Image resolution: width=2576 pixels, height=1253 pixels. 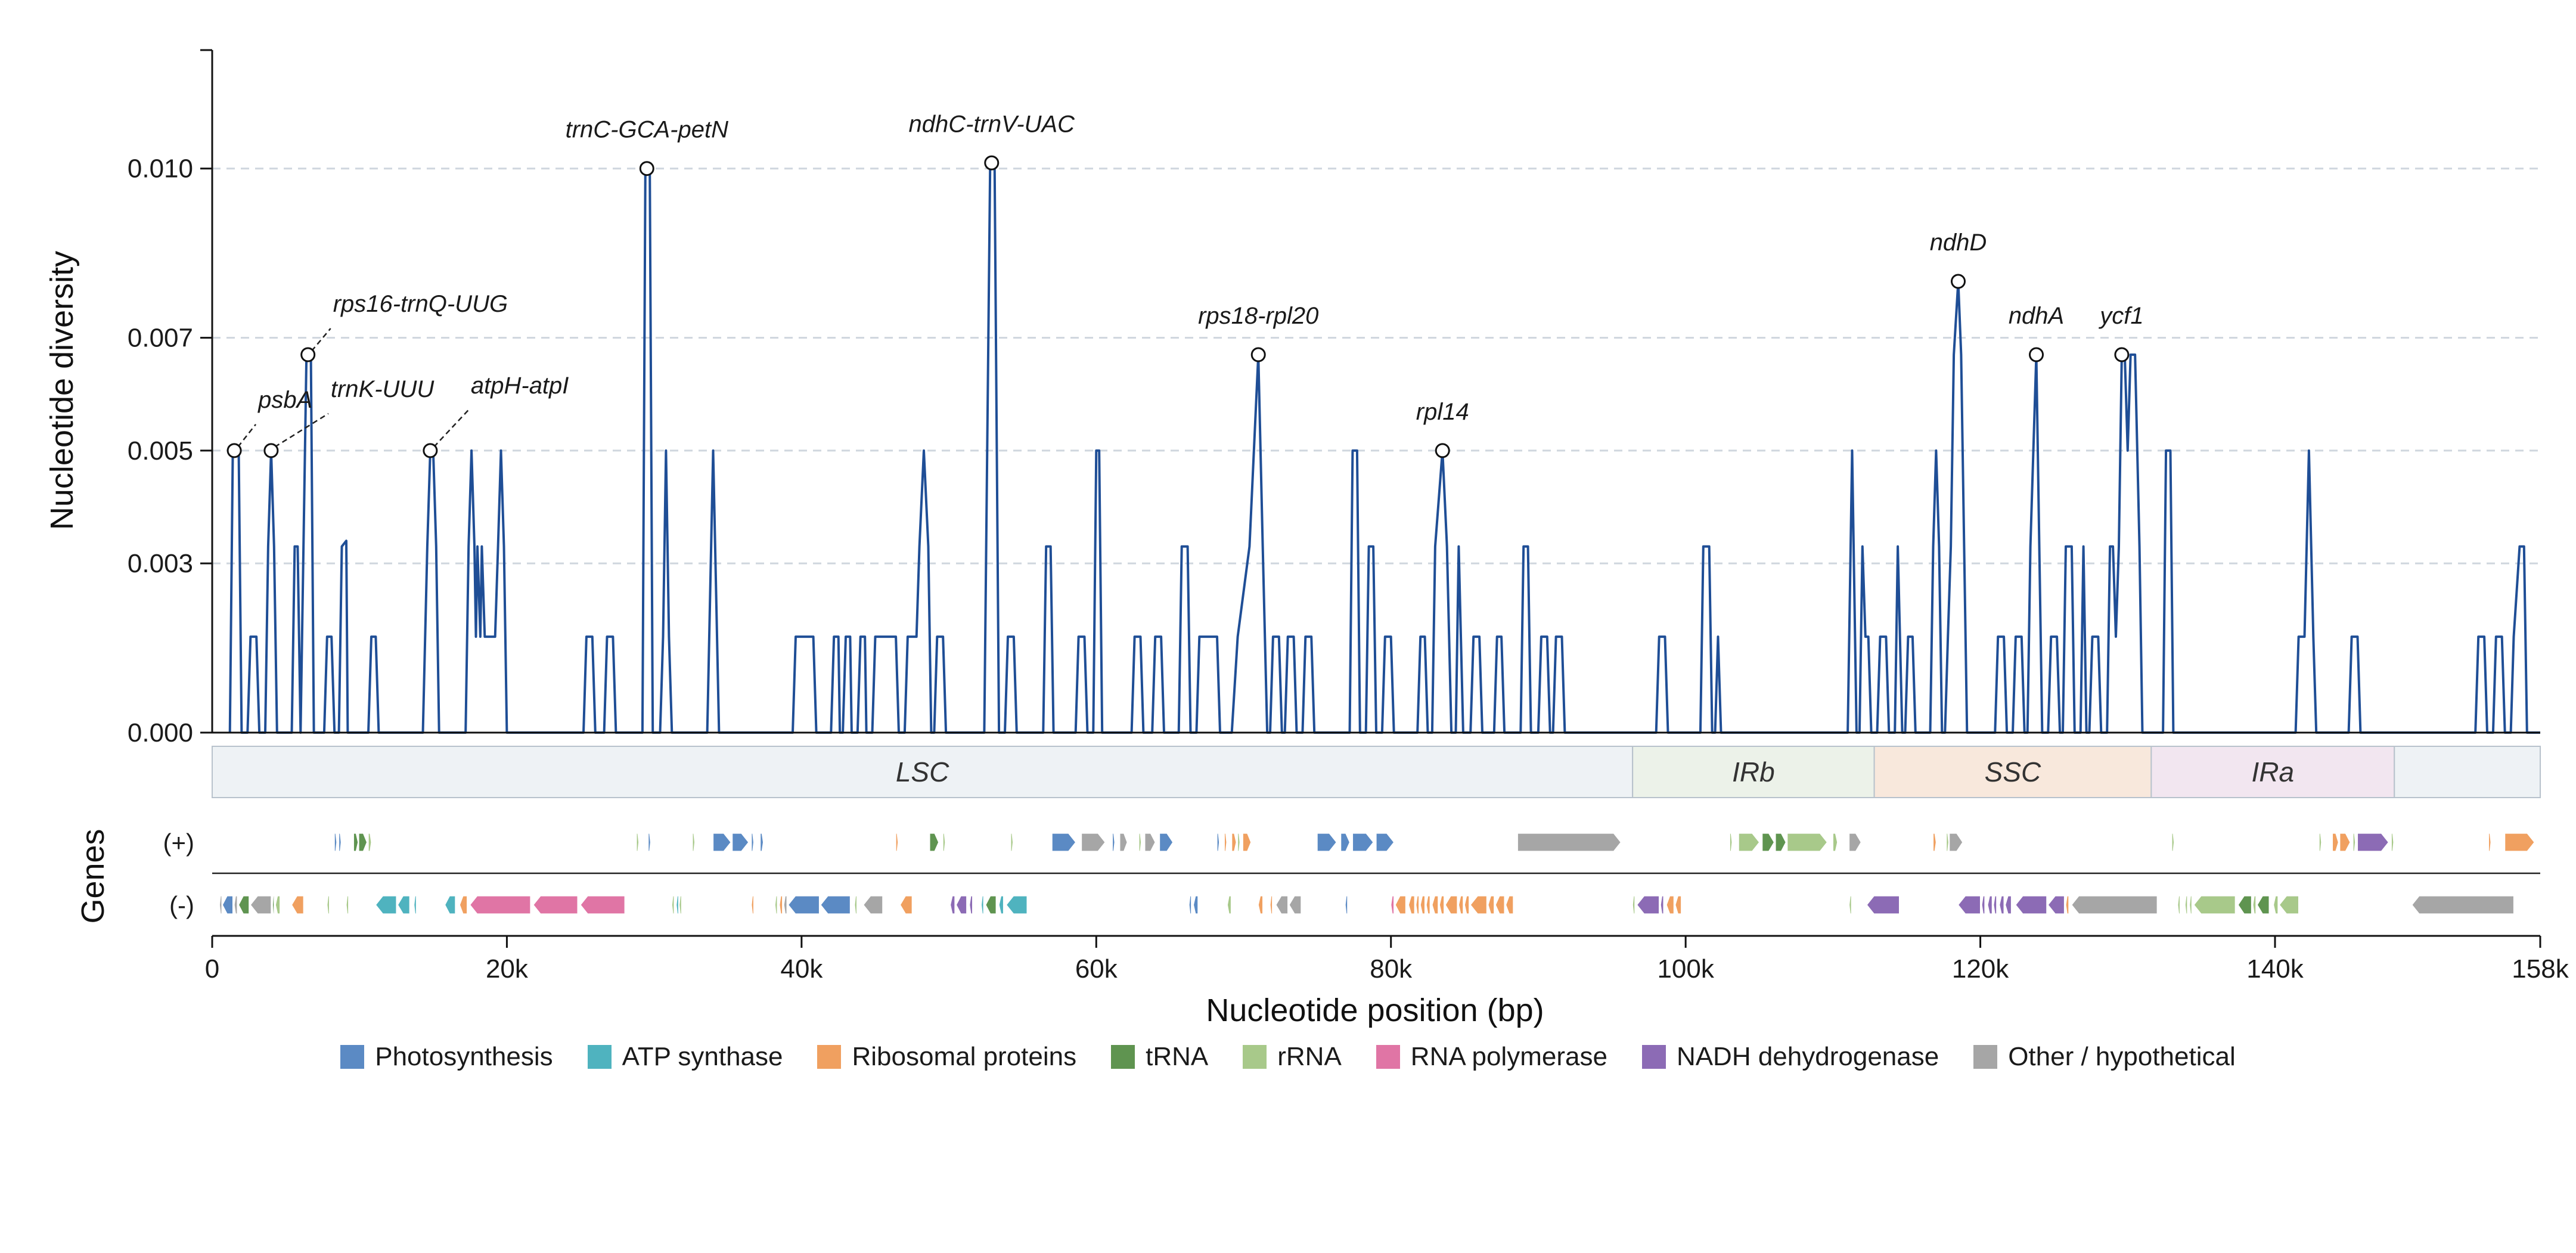 What do you see at coordinates (2275, 969) in the screenshot?
I see `x-tick-label: 140k` at bounding box center [2275, 969].